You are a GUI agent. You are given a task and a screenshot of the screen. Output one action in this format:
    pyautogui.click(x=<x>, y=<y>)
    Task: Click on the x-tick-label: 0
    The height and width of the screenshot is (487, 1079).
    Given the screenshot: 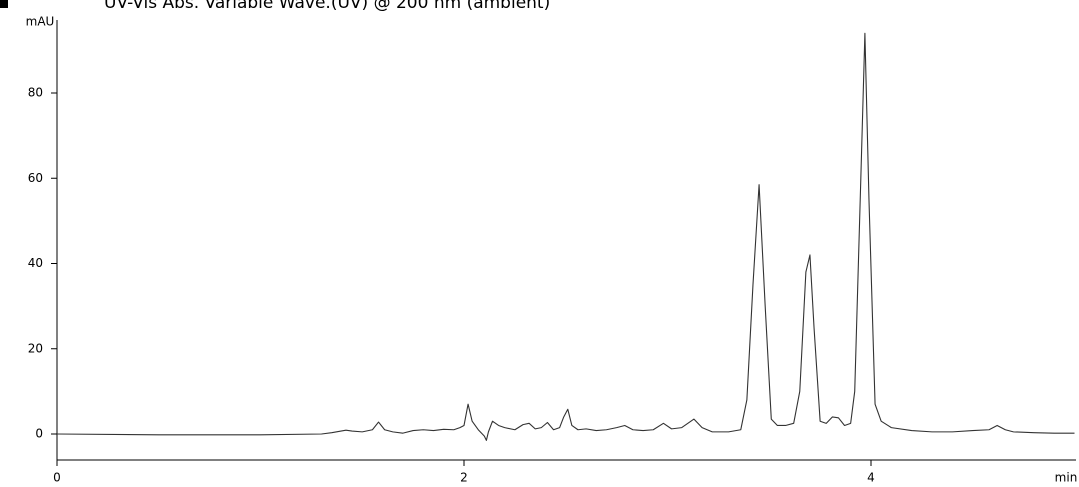 What is the action you would take?
    pyautogui.click(x=57, y=478)
    